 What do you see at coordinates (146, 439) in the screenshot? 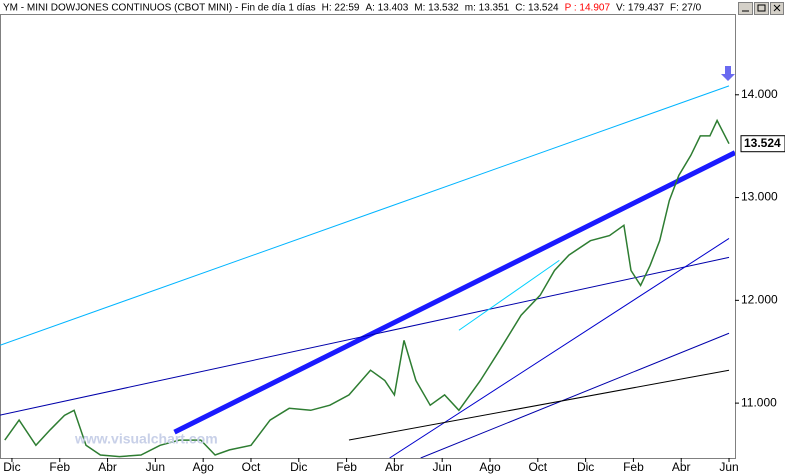
I see `watermark: www.visualchart.com` at bounding box center [146, 439].